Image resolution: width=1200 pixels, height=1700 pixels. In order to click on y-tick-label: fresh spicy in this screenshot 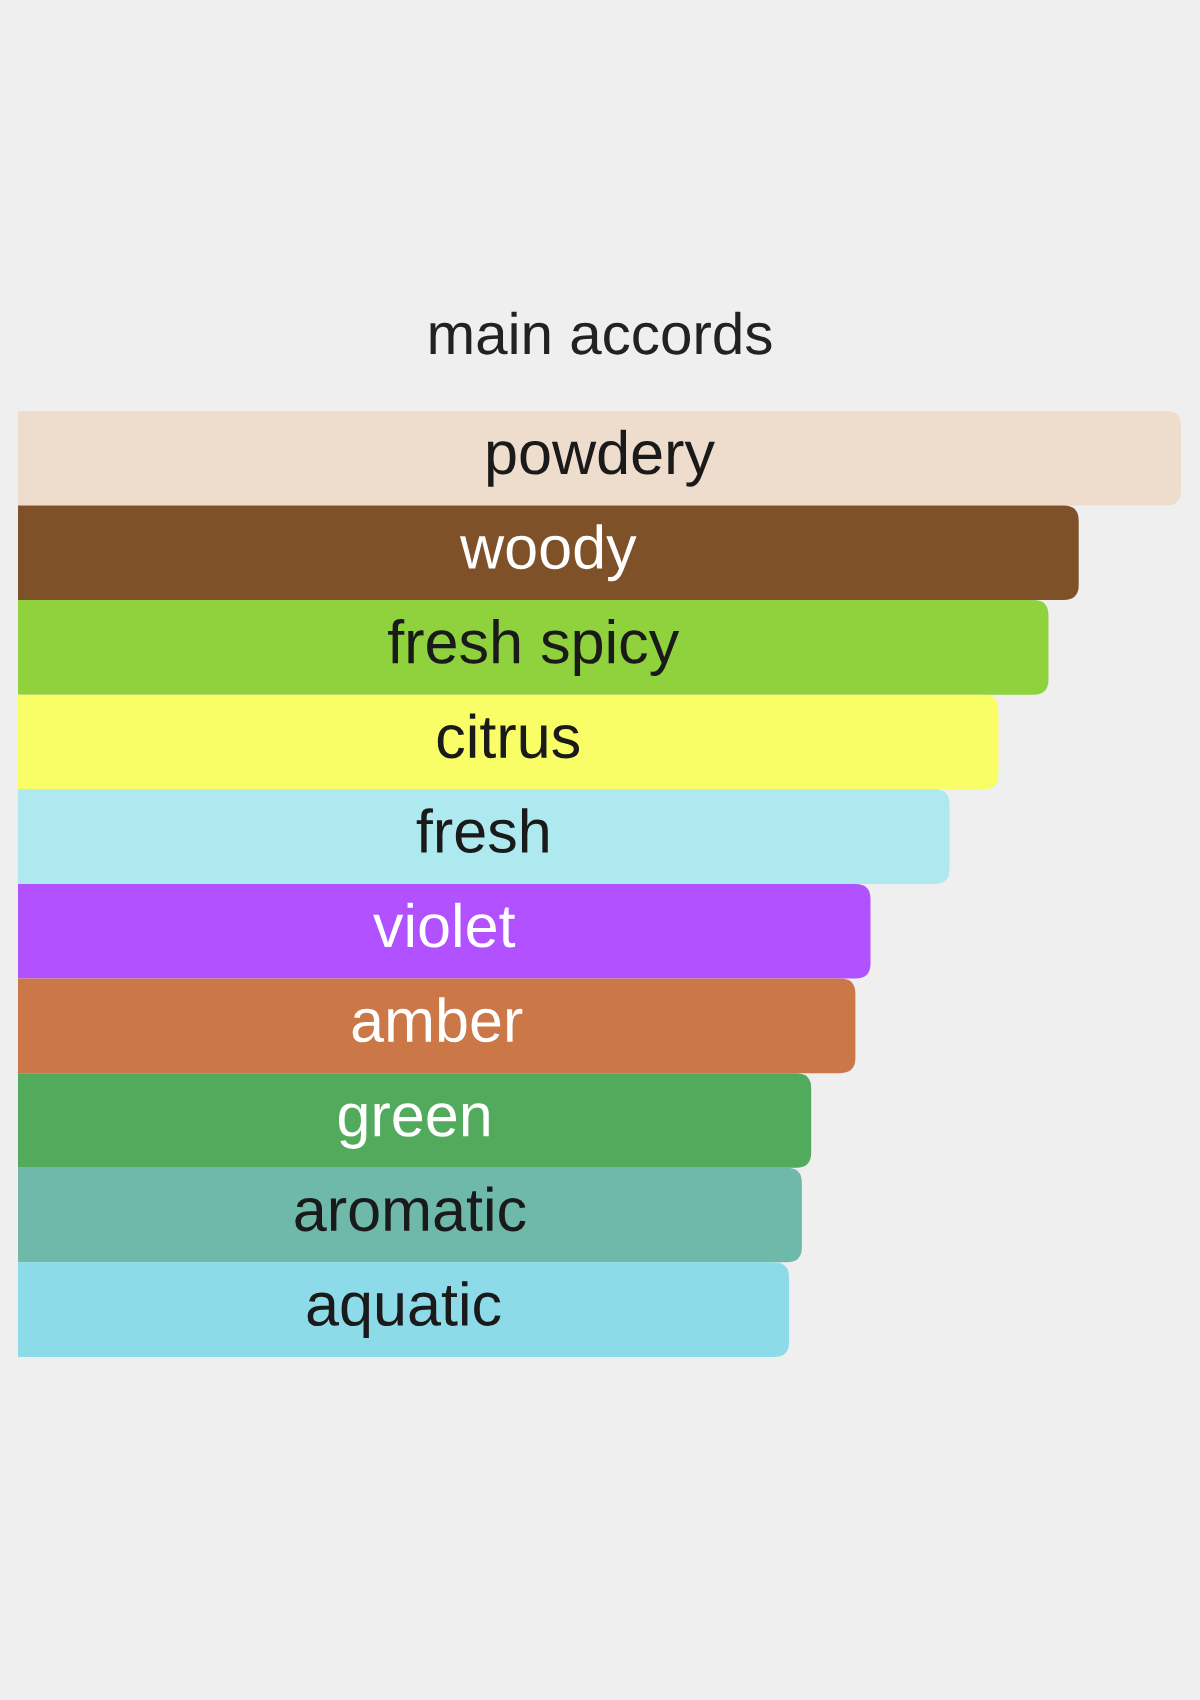, I will do `click(534, 647)`.